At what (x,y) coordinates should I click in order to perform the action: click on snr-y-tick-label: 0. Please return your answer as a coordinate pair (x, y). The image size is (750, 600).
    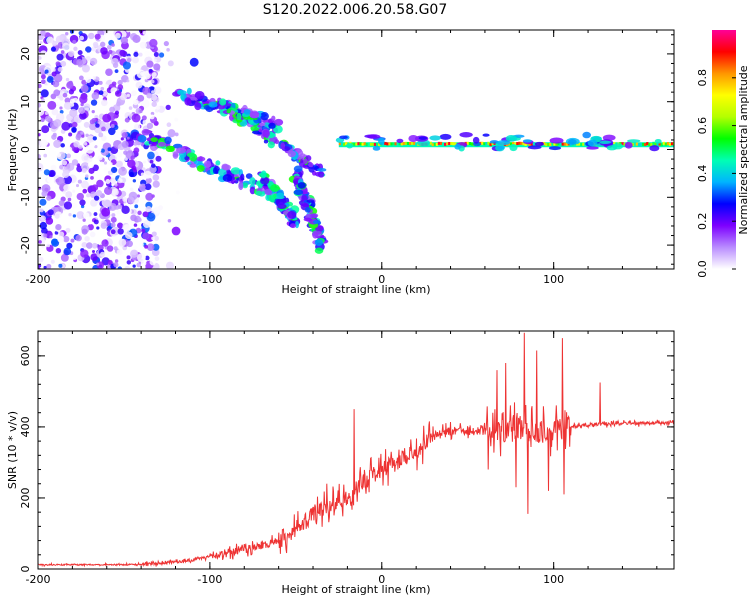
    Looking at the image, I should click on (25, 569).